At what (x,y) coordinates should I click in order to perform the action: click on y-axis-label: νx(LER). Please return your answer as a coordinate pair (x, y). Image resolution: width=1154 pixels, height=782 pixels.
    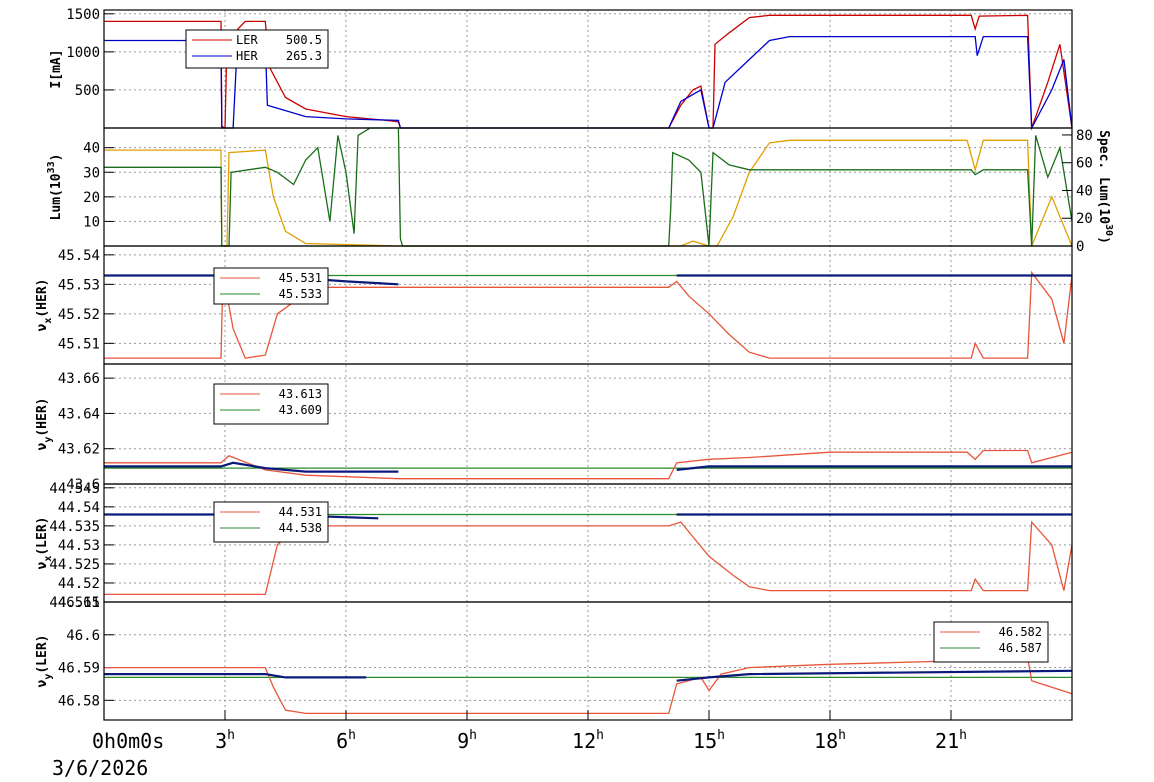
    Looking at the image, I should click on (44, 543).